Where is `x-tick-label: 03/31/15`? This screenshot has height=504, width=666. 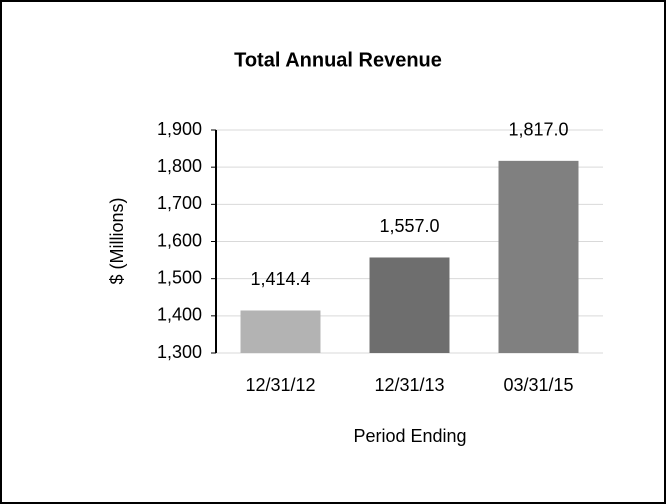 x-tick-label: 03/31/15 is located at coordinates (538, 385).